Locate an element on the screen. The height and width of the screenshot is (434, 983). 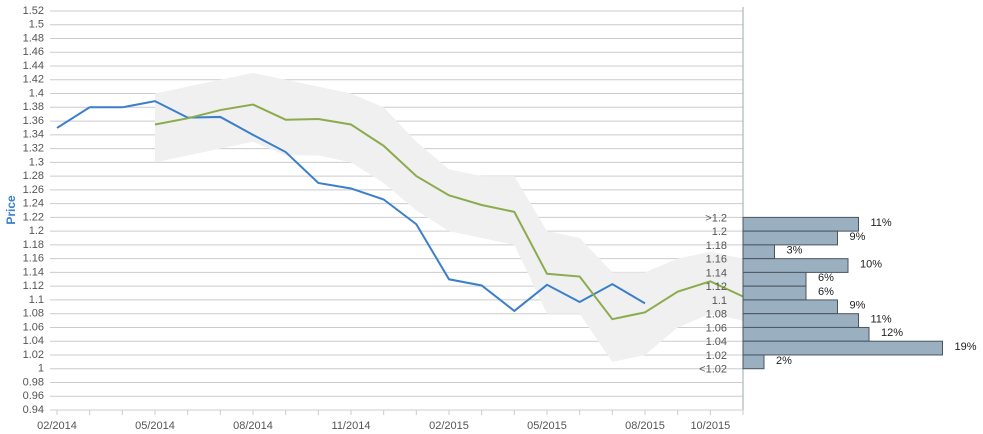
y-tick-label: 1 is located at coordinates (41, 369).